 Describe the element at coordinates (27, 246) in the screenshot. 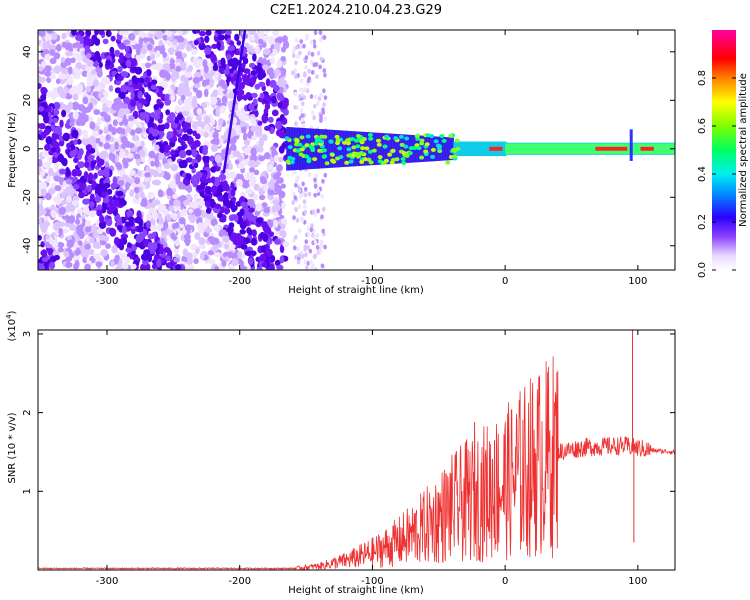

I see `y-tick-label: -40` at that location.